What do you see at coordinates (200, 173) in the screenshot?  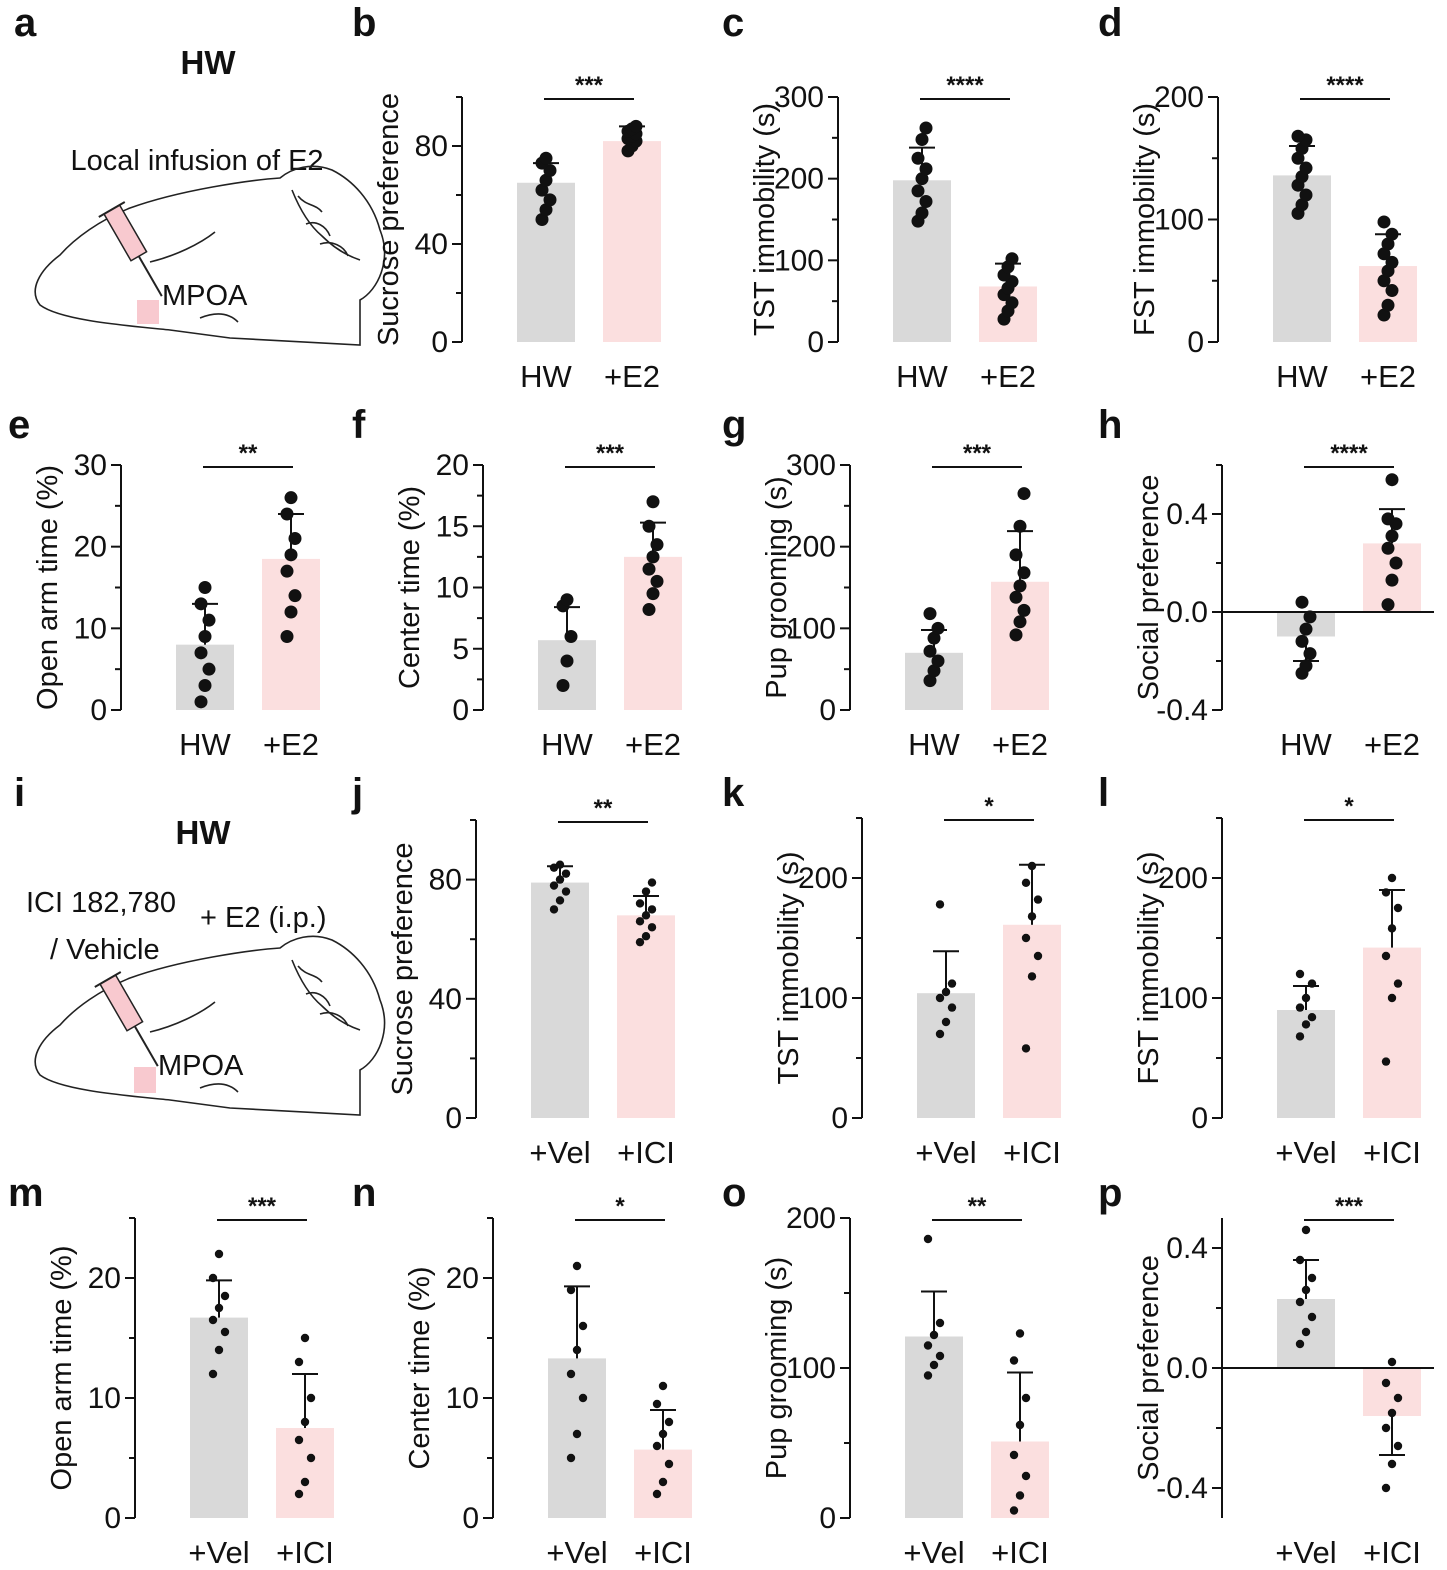 I see `schematic-a: a HW Local infusion of E2 MPOA` at bounding box center [200, 173].